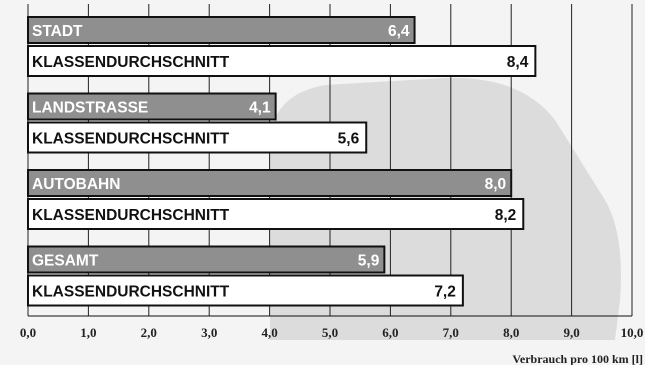 This screenshot has height=365, width=645. I want to click on bar-group: LANDSTRASSE 4,1 KLASSENDURCHSCHNITT 5,6, so click(197, 123).